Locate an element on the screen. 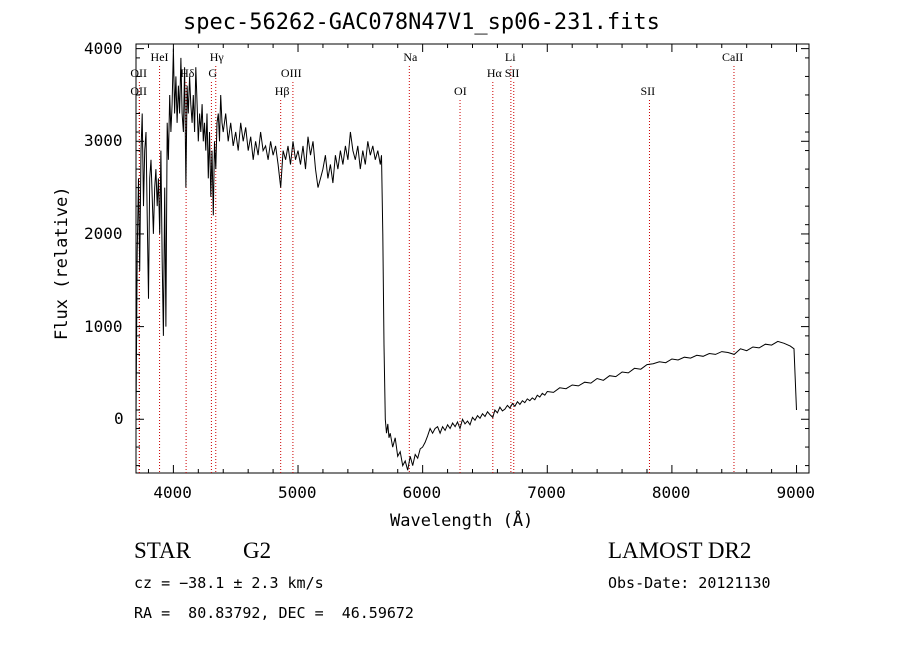  x-tick-label: 6000 is located at coordinates (422, 492).